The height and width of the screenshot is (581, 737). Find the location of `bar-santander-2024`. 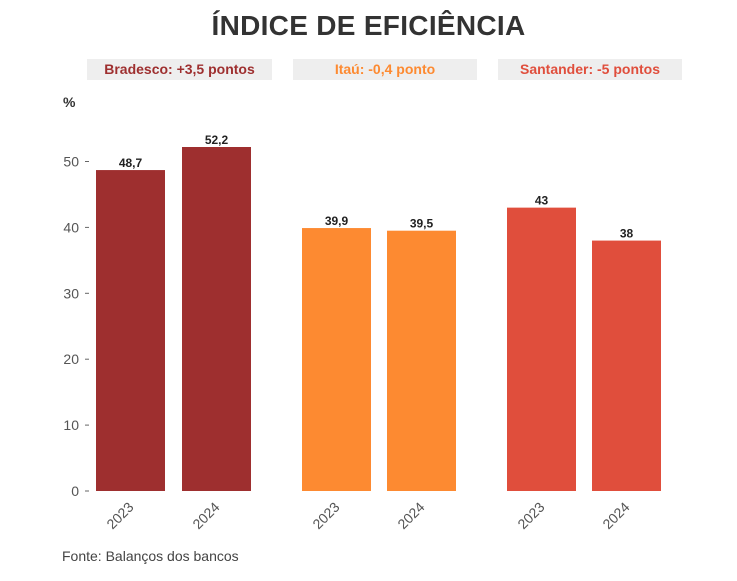

bar-santander-2024 is located at coordinates (626, 365).